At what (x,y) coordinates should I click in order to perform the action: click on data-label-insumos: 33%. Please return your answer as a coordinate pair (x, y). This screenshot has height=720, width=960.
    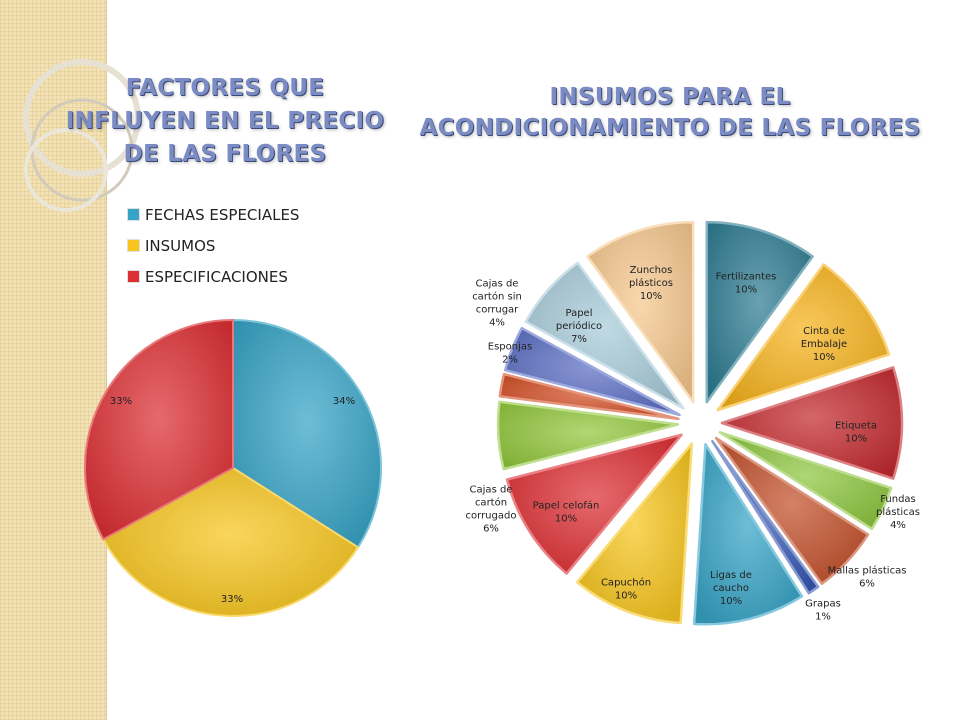
    Looking at the image, I should click on (232, 599).